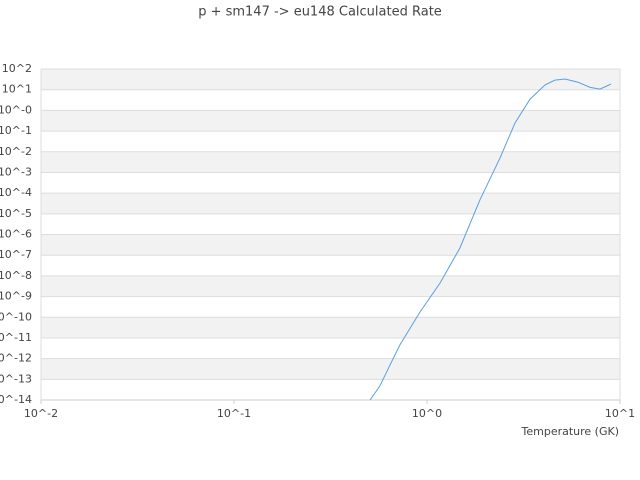  Describe the element at coordinates (16, 192) in the screenshot. I see `y-tick-label: 10^-4` at that location.